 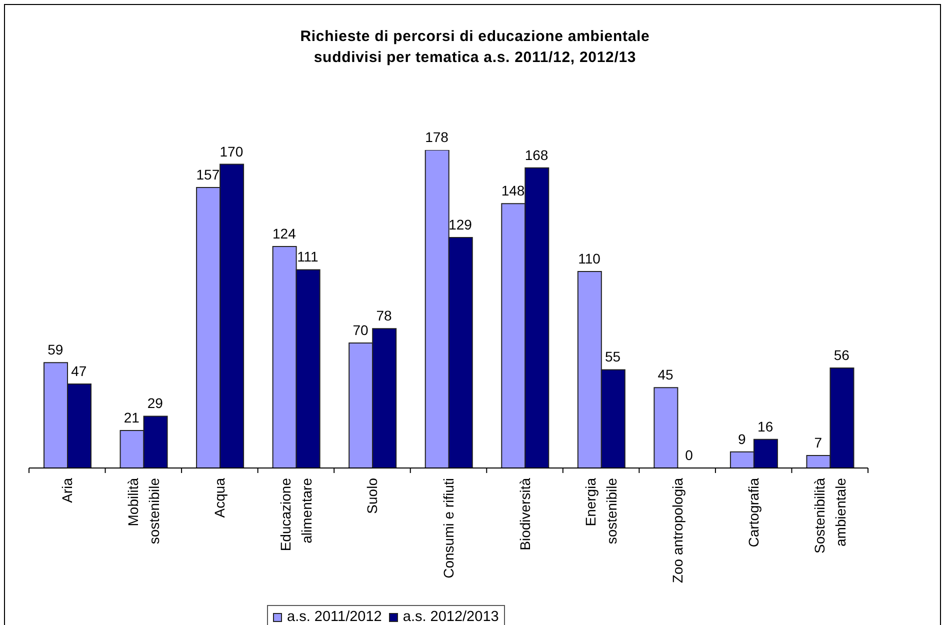 What do you see at coordinates (220, 498) in the screenshot?
I see `x-tick-label: Acqua` at bounding box center [220, 498].